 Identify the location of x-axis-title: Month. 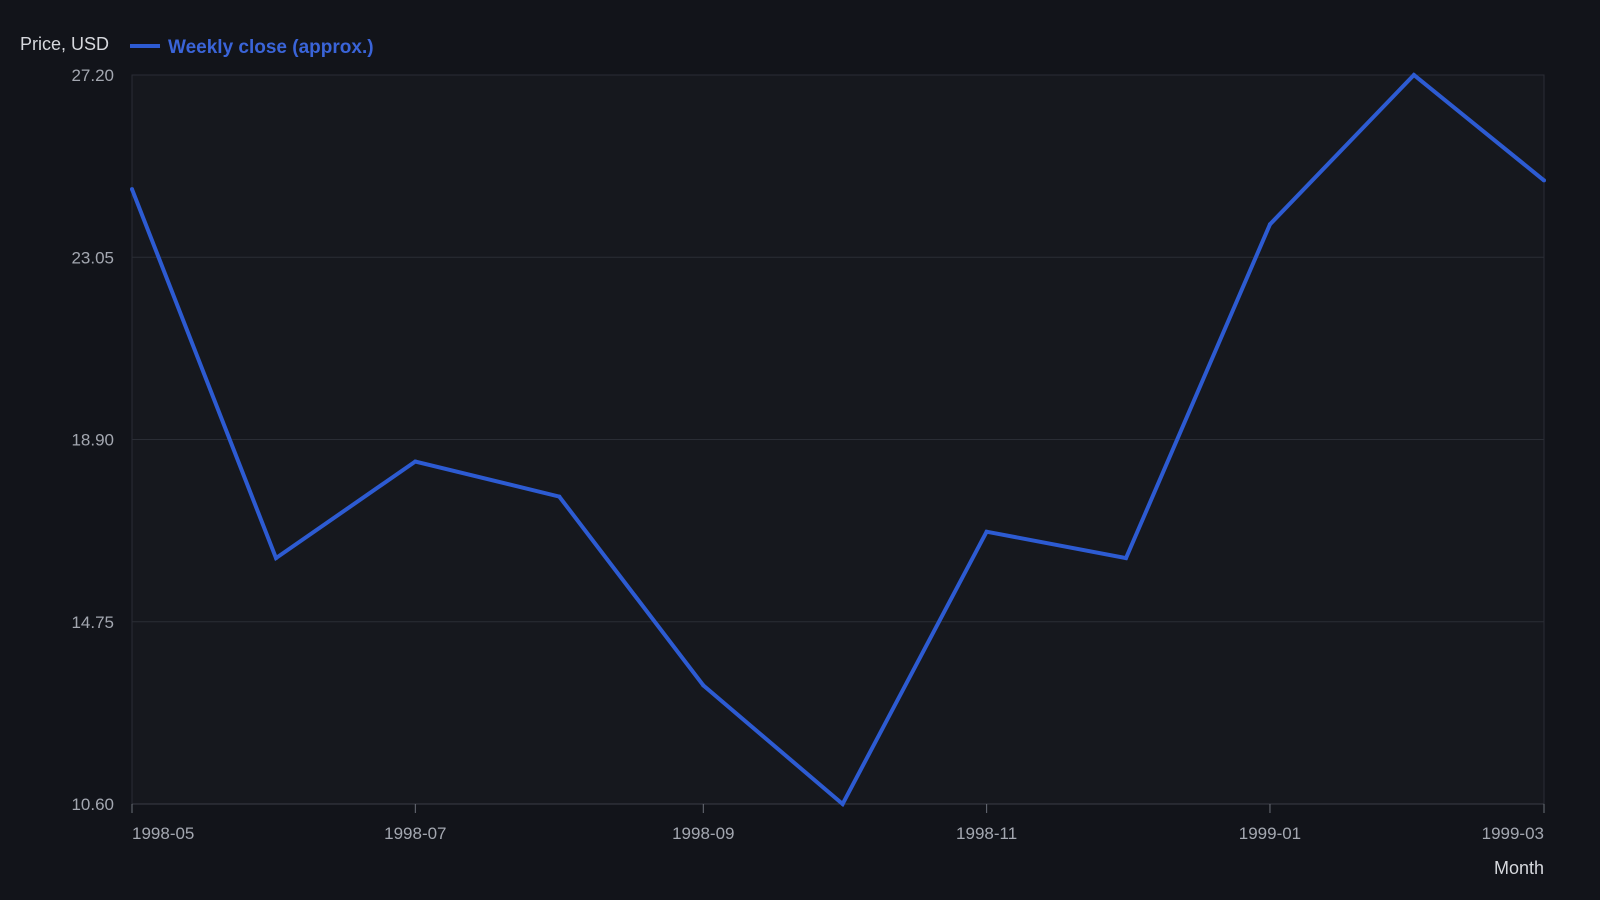
(1519, 868).